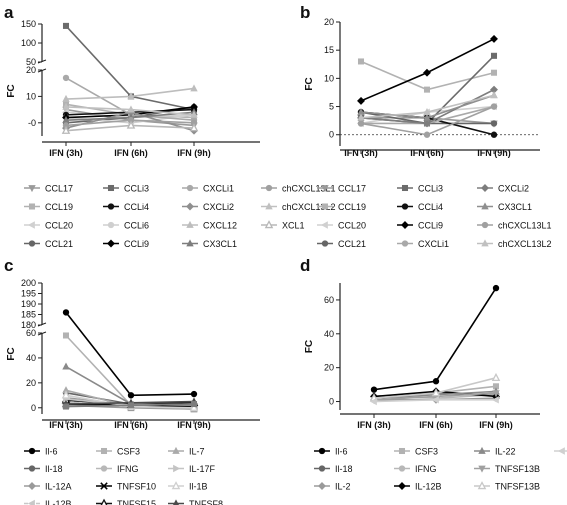 The image size is (567, 505). What do you see at coordinates (66, 25) in the screenshot?
I see `data-point-ccli3` at bounding box center [66, 25].